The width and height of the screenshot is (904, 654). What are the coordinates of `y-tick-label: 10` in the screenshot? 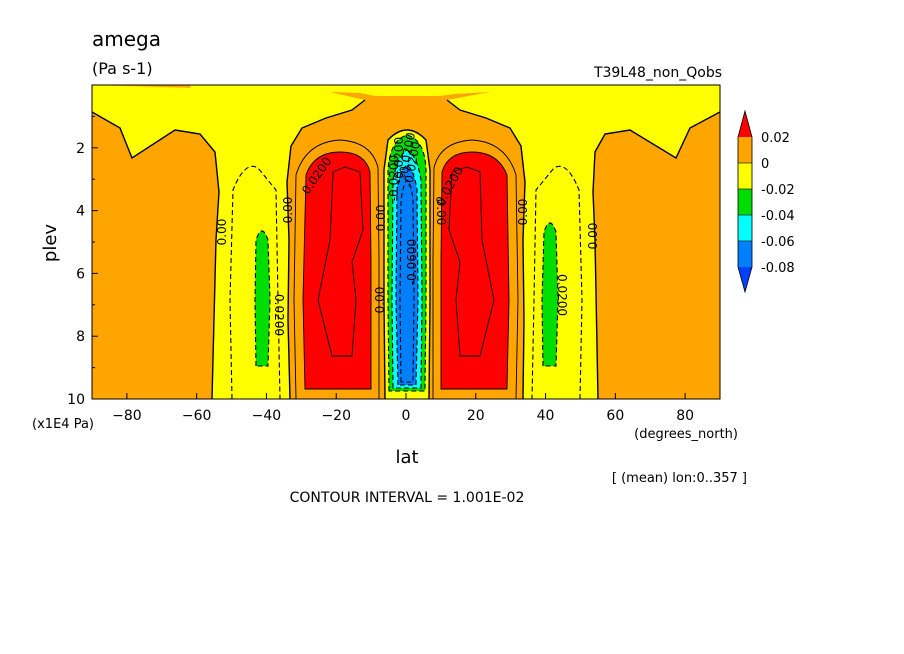 It's located at (76, 400).